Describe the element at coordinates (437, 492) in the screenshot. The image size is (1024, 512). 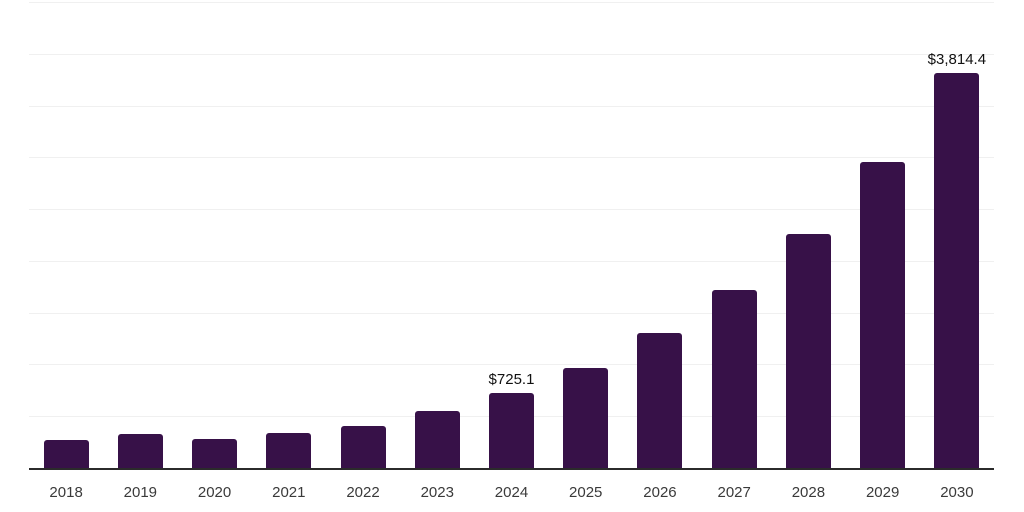
I see `x-tick-2023: 2023` at that location.